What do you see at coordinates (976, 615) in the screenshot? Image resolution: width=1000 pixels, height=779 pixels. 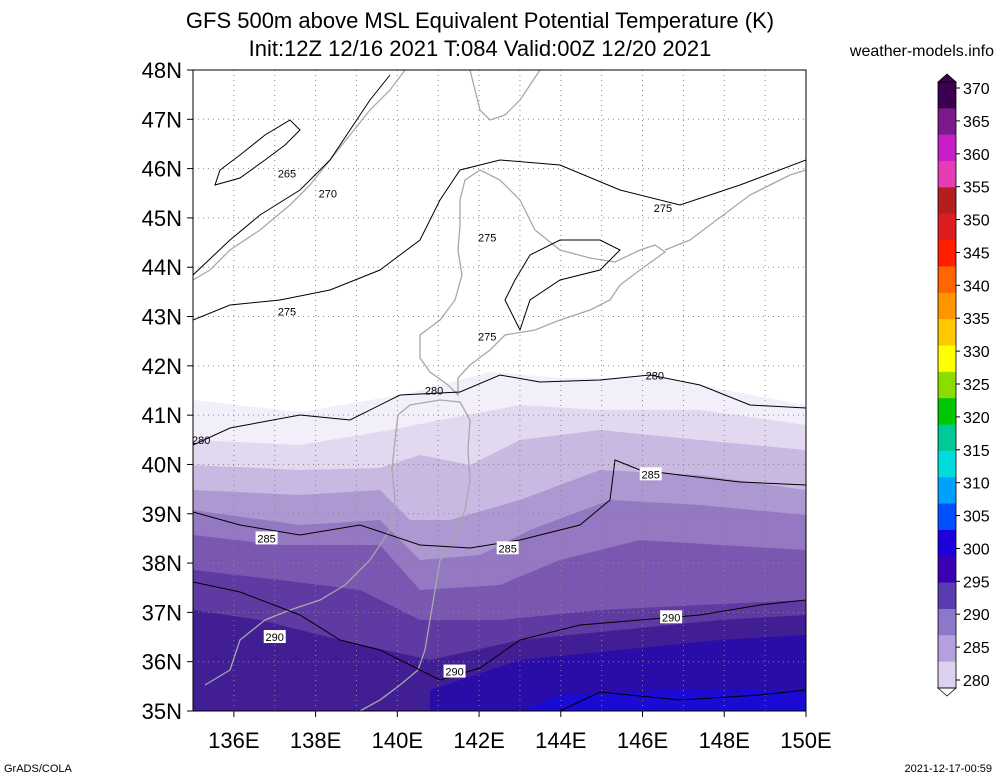 I see `colorbar-label: 290` at bounding box center [976, 615].